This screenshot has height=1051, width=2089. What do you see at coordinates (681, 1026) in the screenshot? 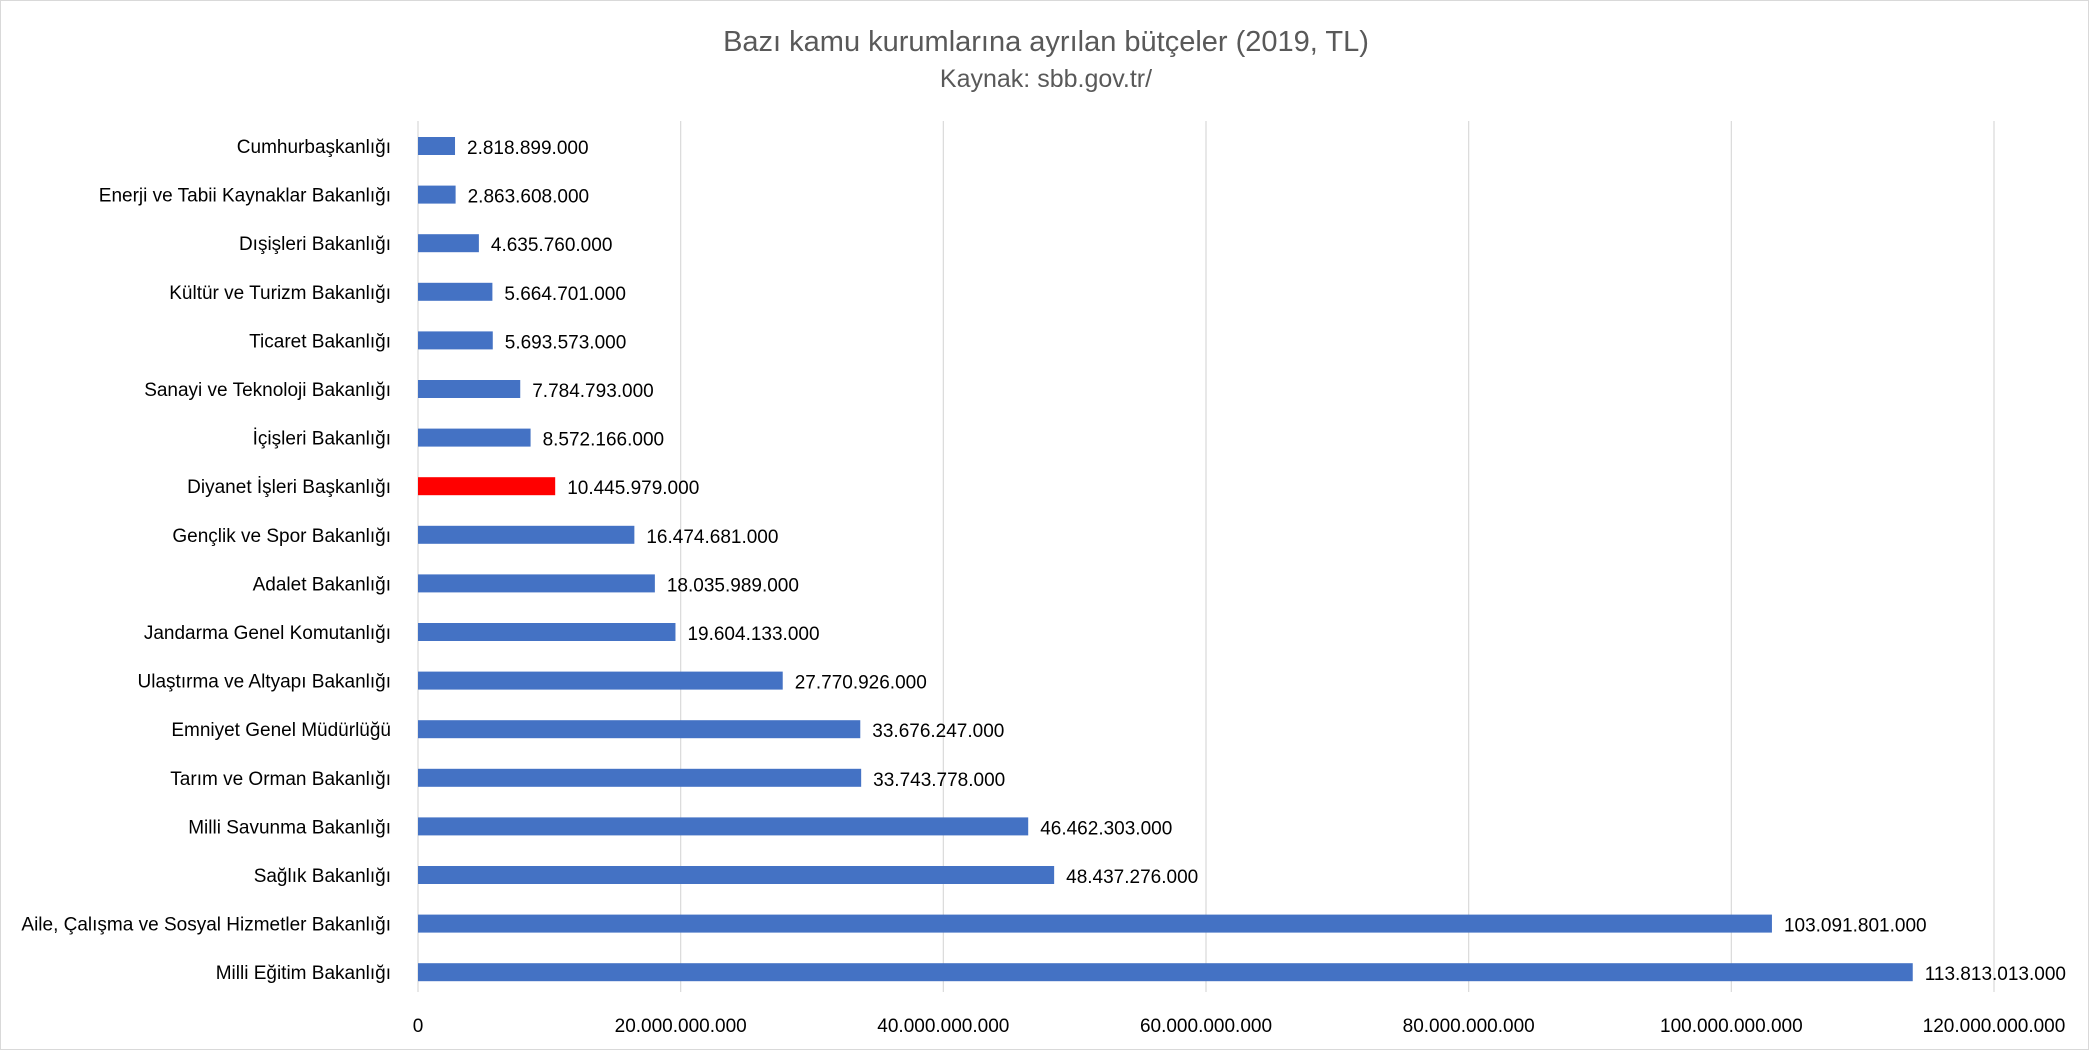
I see `x-tick-label: 20.000.000.000` at bounding box center [681, 1026].